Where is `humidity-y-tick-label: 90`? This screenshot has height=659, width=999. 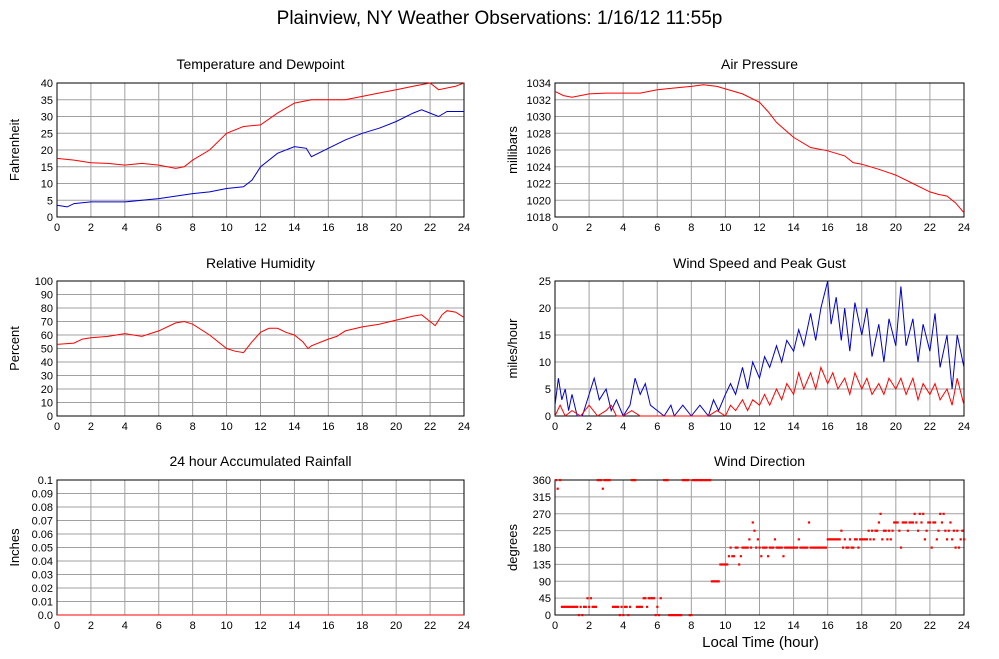 humidity-y-tick-label: 90 is located at coordinates (47, 296).